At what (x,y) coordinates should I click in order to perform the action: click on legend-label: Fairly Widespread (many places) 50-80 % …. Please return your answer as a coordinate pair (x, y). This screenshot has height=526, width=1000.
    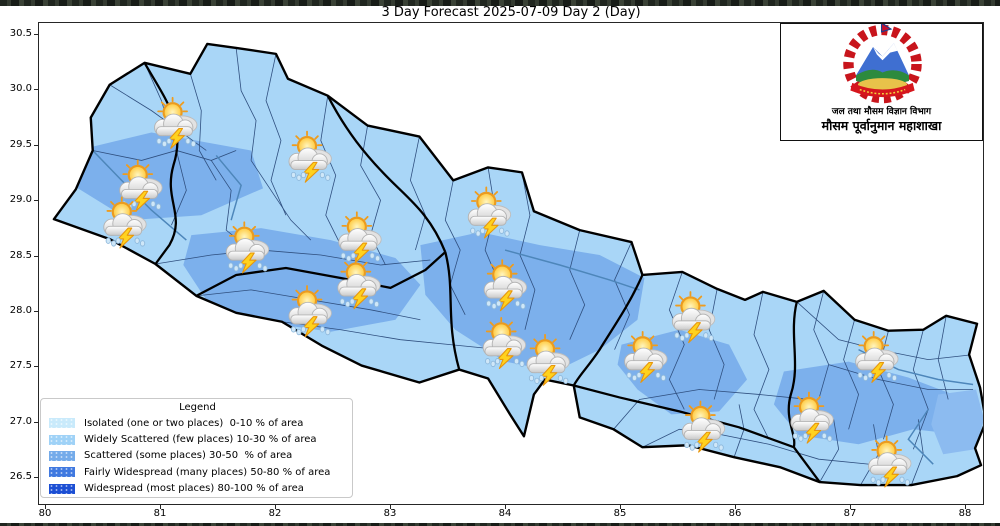
    Looking at the image, I should click on (207, 472).